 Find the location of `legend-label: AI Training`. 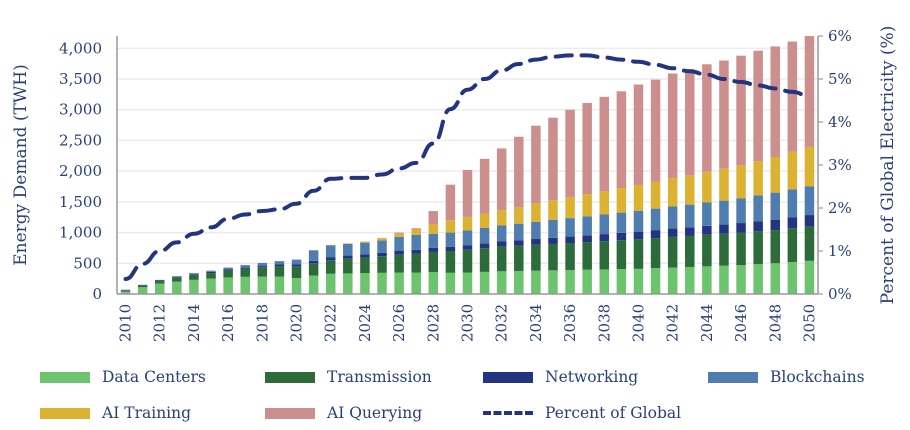

legend-label: AI Training is located at coordinates (147, 413).